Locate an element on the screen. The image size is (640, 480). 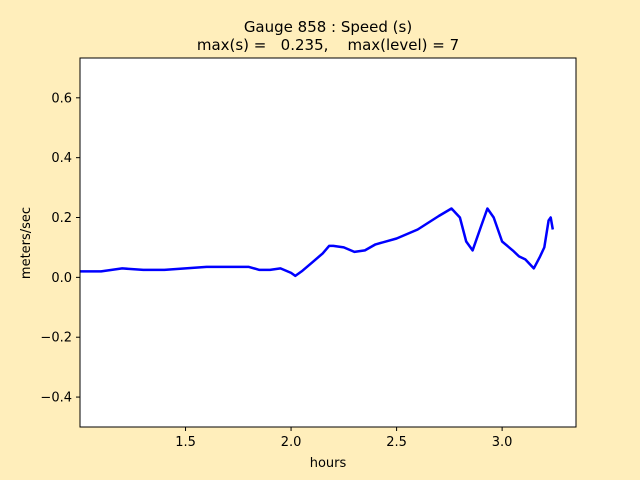
x-tick-label: 2.0 is located at coordinates (291, 442).